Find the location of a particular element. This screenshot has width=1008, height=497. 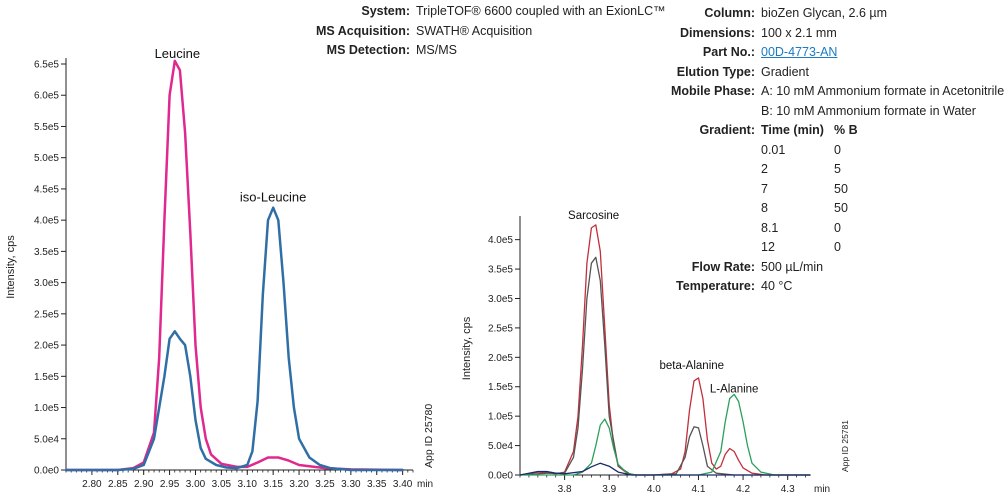

part-number-link: 00D-4773-AN is located at coordinates (799, 52).